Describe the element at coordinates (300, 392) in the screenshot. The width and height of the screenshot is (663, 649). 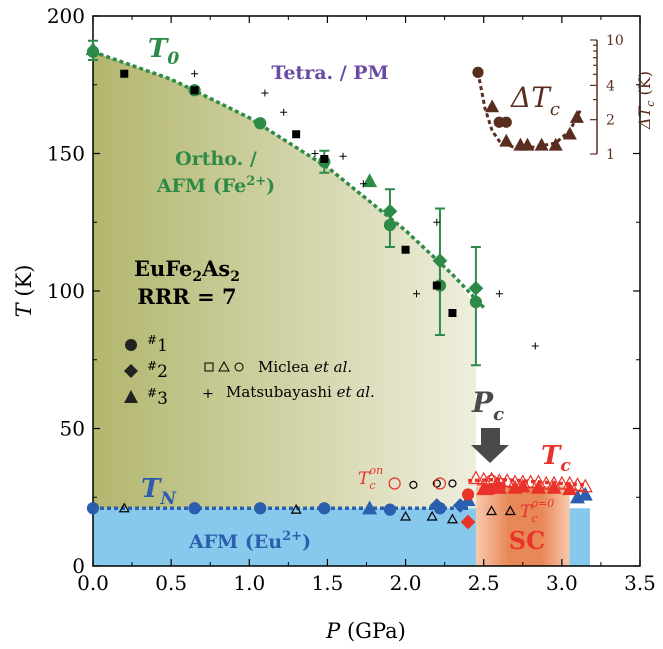
I see `legend-matsubayashi: Matsubayashi et al.` at that location.